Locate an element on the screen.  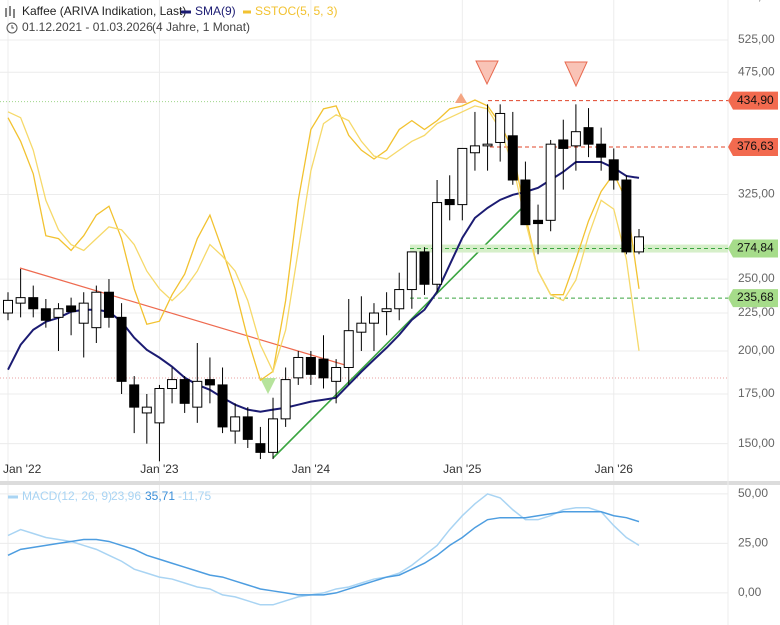
macd-readout: 23,96 is located at coordinates (126, 496).